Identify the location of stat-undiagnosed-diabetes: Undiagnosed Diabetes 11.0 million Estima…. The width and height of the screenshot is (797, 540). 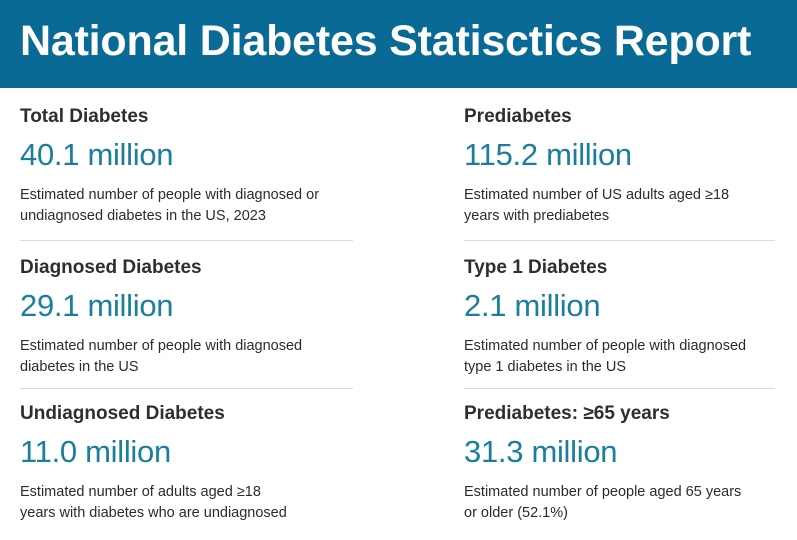
(190, 463).